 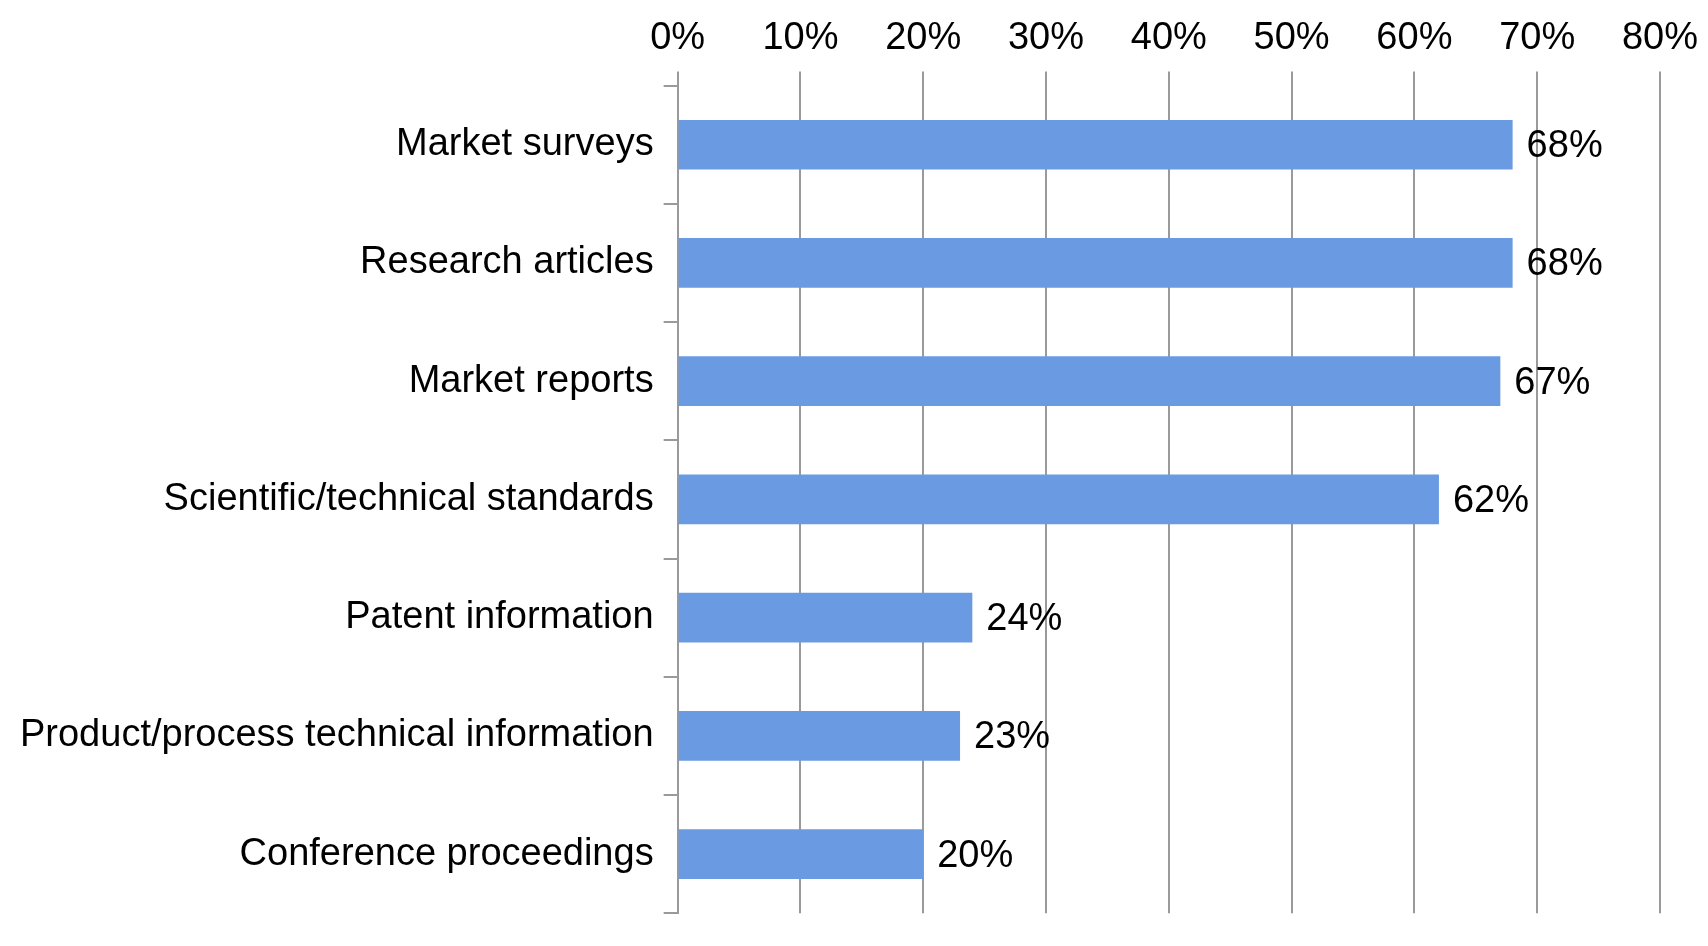 What do you see at coordinates (446, 851) in the screenshot?
I see `y-tick-label: Conference proceedings` at bounding box center [446, 851].